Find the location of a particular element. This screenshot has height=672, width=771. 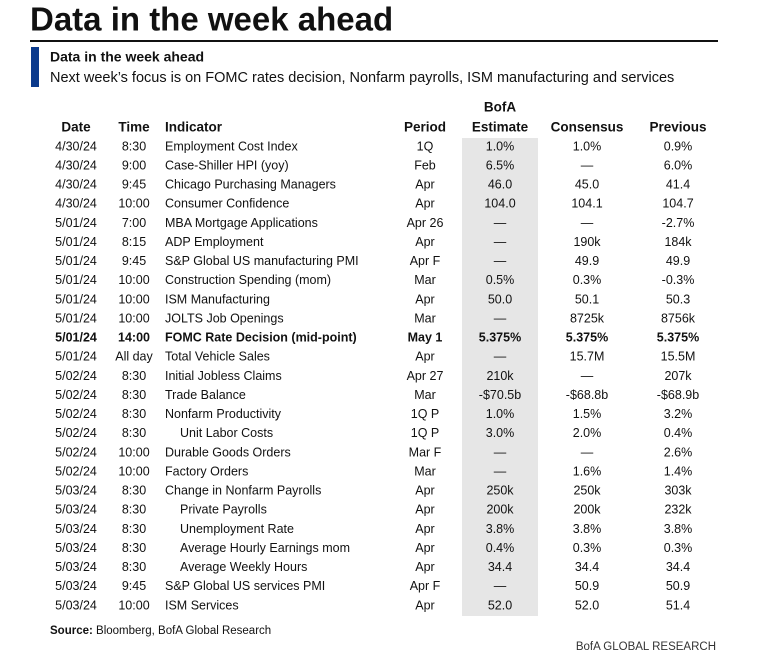

bofa-estimate-cell: 200k is located at coordinates (500, 510).